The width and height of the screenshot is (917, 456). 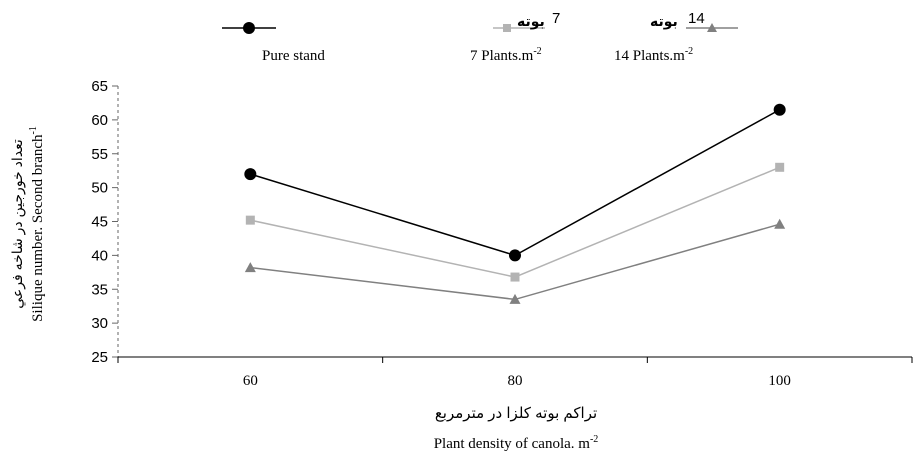 I want to click on y-tick-label: 45, so click(x=99, y=222).